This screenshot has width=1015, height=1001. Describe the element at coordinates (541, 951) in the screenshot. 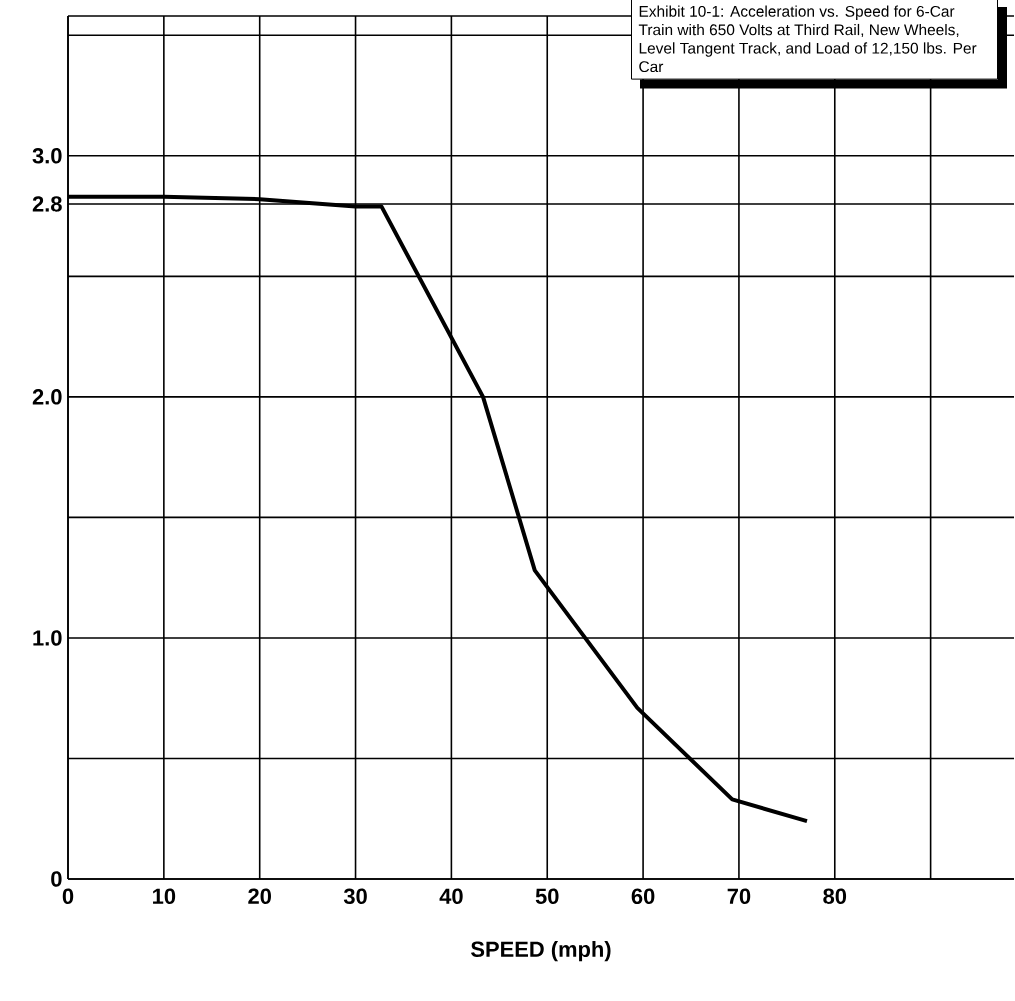

I see `x-axis-title: SPEED (mph)` at that location.